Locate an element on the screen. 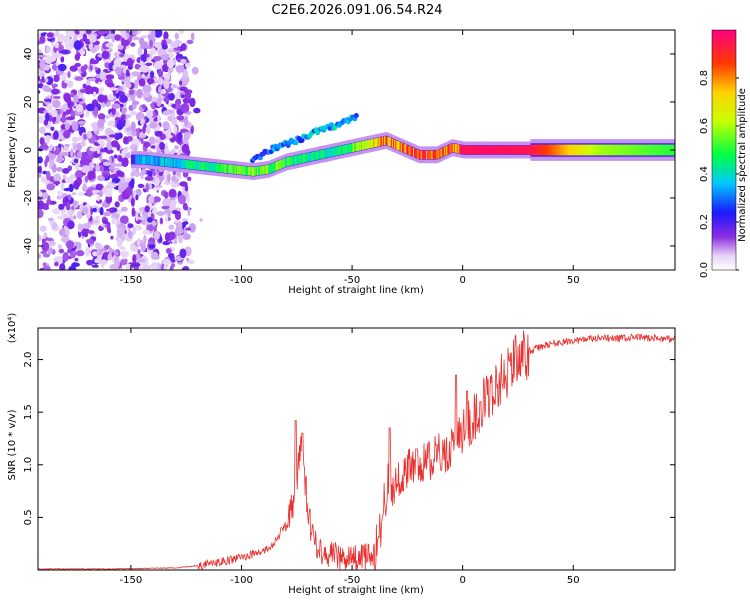 The image size is (750, 600). y-tick-label: 20 is located at coordinates (28, 102).